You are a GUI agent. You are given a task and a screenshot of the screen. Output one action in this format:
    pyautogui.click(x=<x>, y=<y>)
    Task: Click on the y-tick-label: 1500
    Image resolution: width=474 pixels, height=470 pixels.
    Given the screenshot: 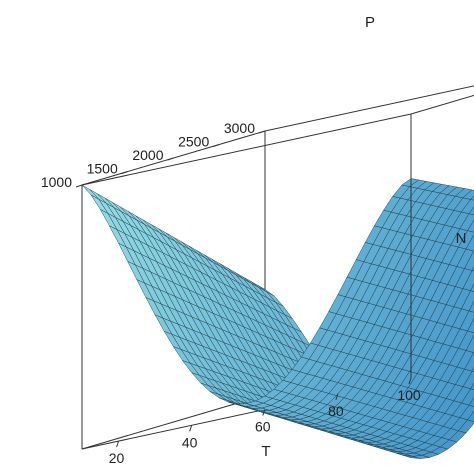 What is the action you would take?
    pyautogui.click(x=102, y=169)
    